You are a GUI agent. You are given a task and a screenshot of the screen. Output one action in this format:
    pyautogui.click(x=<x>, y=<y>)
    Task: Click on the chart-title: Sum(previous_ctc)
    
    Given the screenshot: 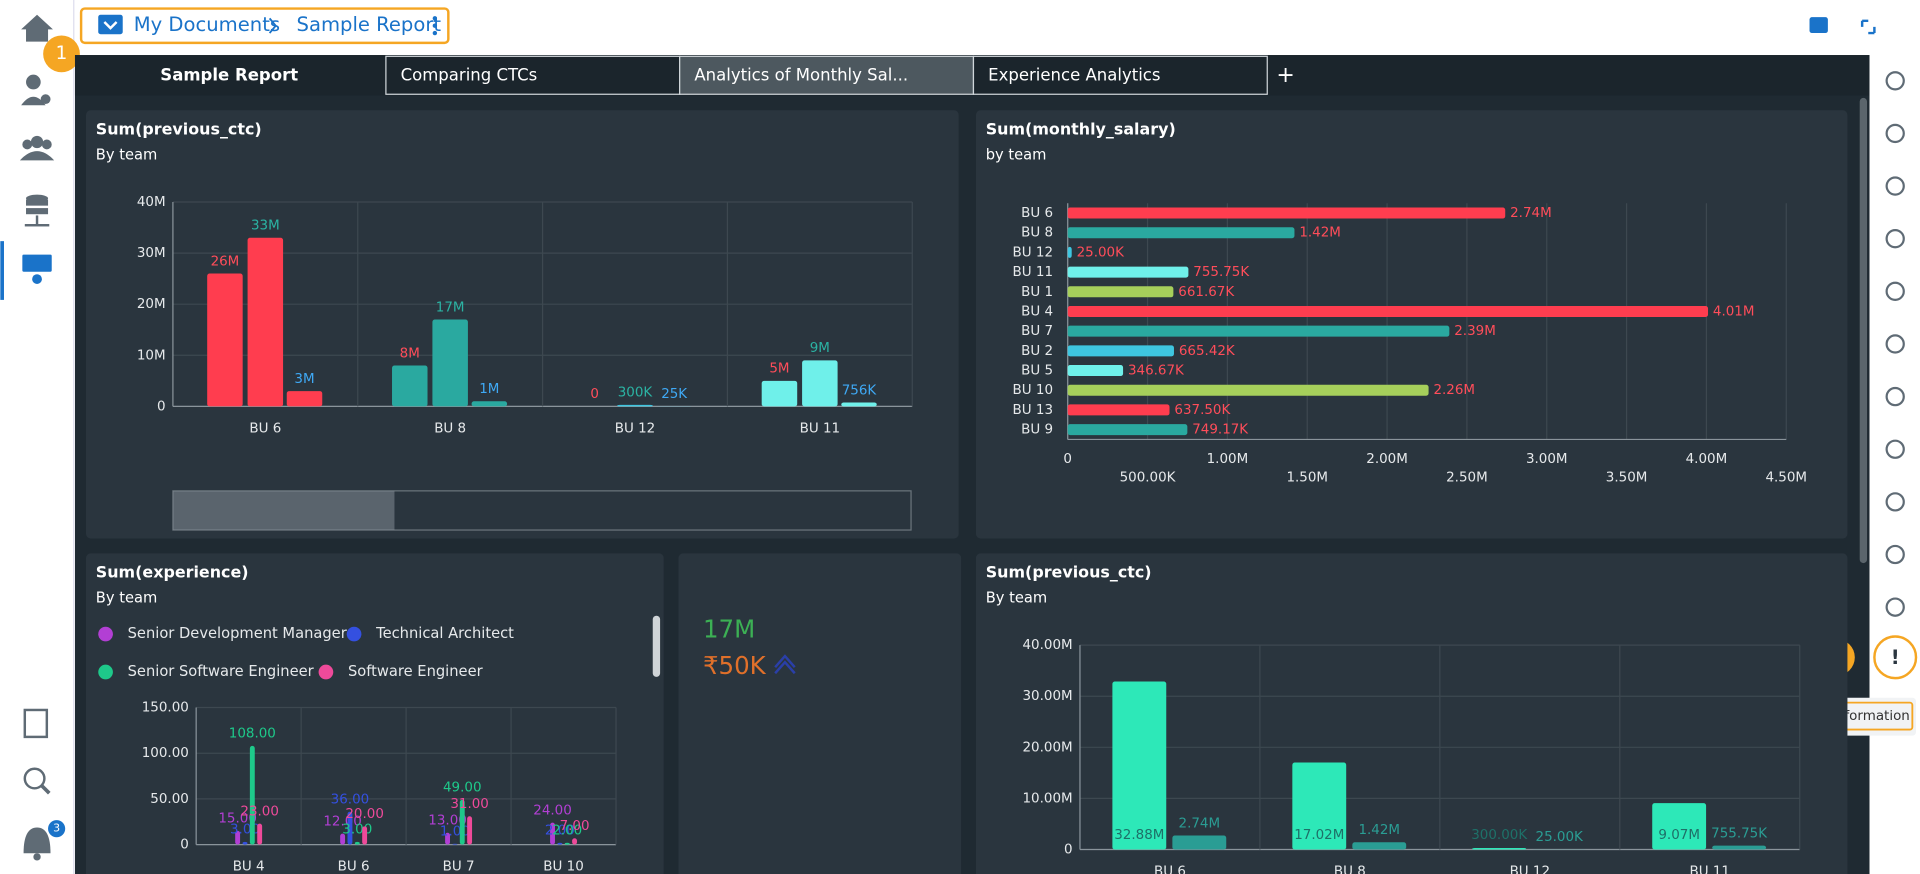 What is the action you would take?
    pyautogui.click(x=179, y=128)
    